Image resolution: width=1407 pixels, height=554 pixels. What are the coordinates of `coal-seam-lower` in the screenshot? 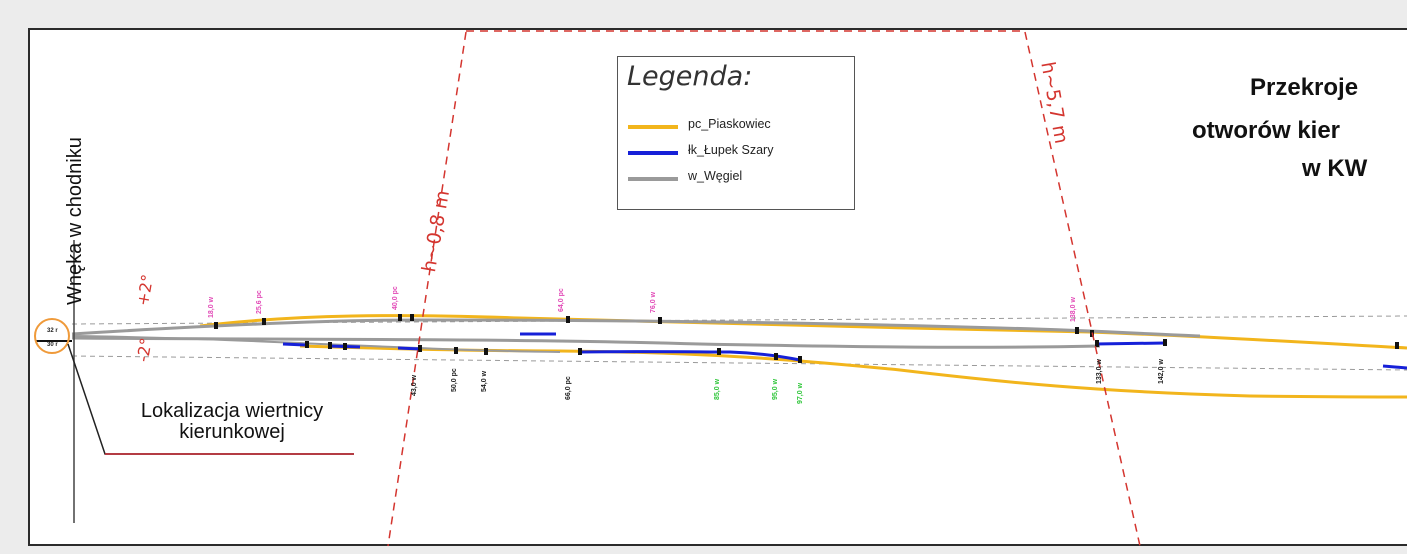 It's located at (586, 342).